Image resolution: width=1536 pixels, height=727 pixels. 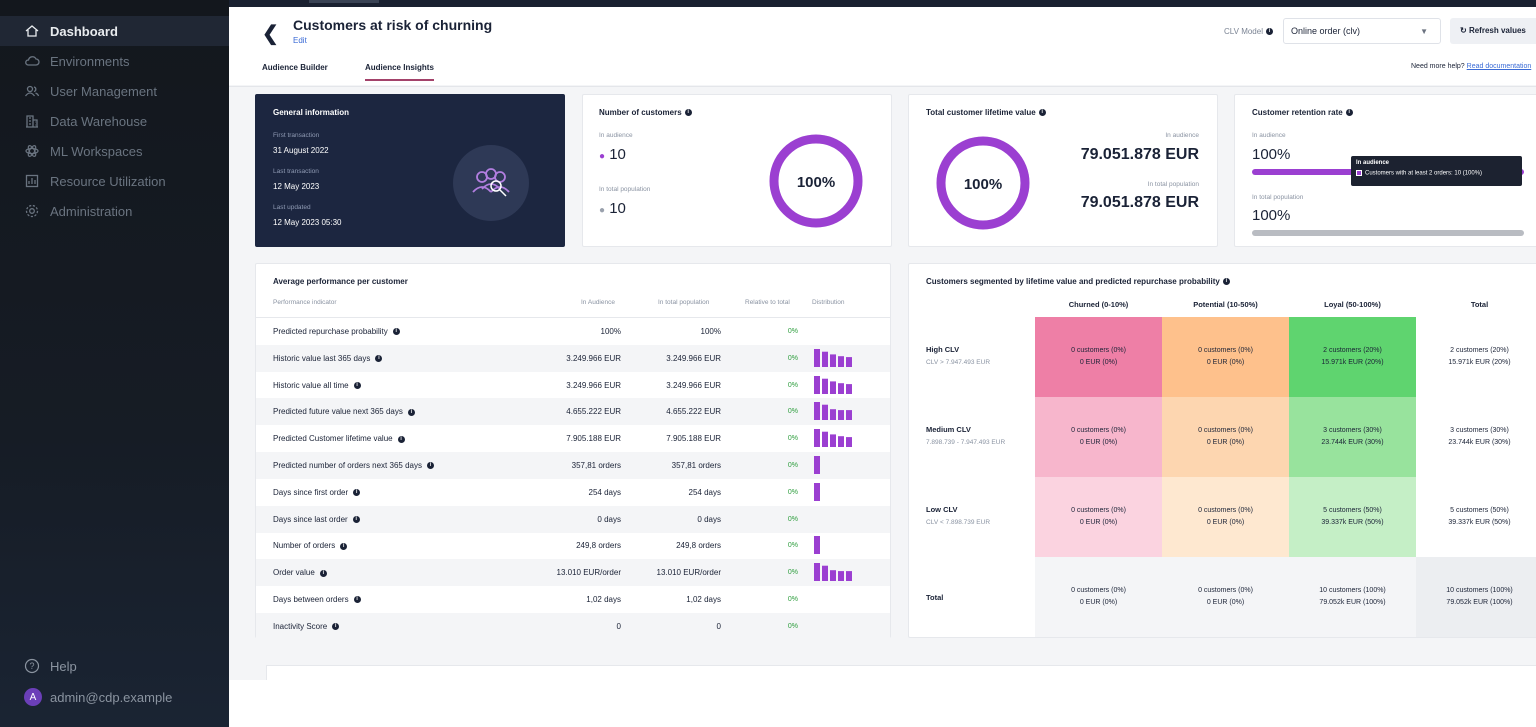 I want to click on last-updated-label: Last updated, so click(x=292, y=207).